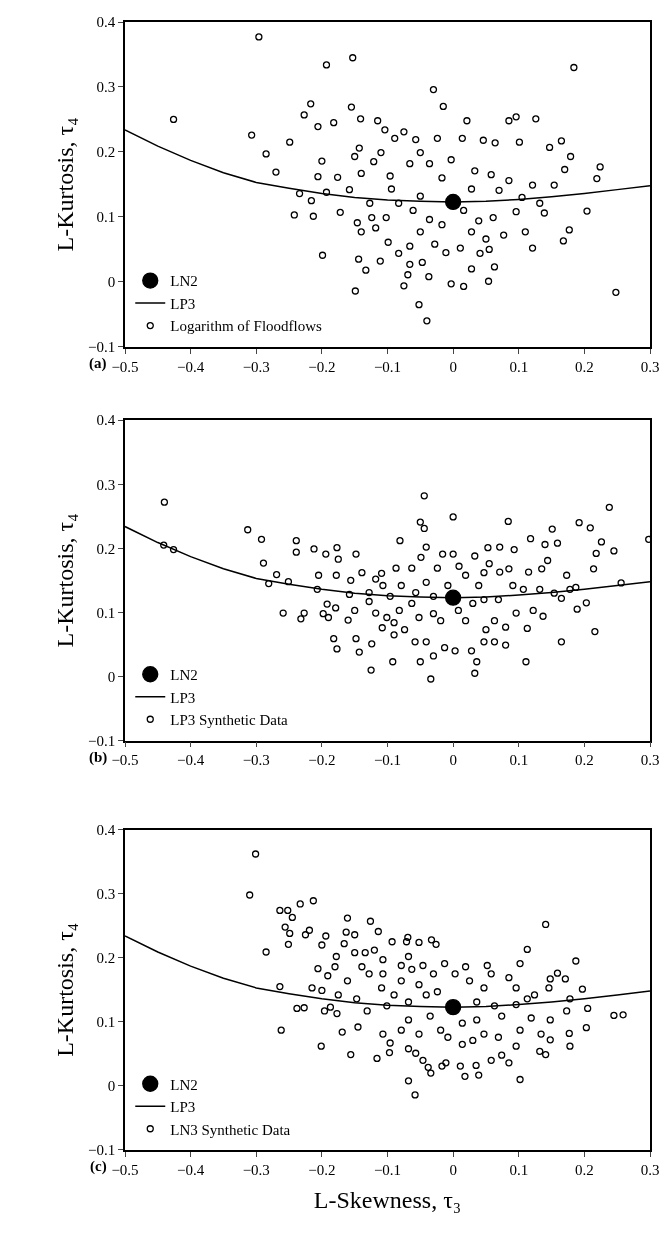 The image size is (671, 1242). Describe the element at coordinates (229, 720) in the screenshot. I see `legend-label: LP3 Synthetic Data` at that location.